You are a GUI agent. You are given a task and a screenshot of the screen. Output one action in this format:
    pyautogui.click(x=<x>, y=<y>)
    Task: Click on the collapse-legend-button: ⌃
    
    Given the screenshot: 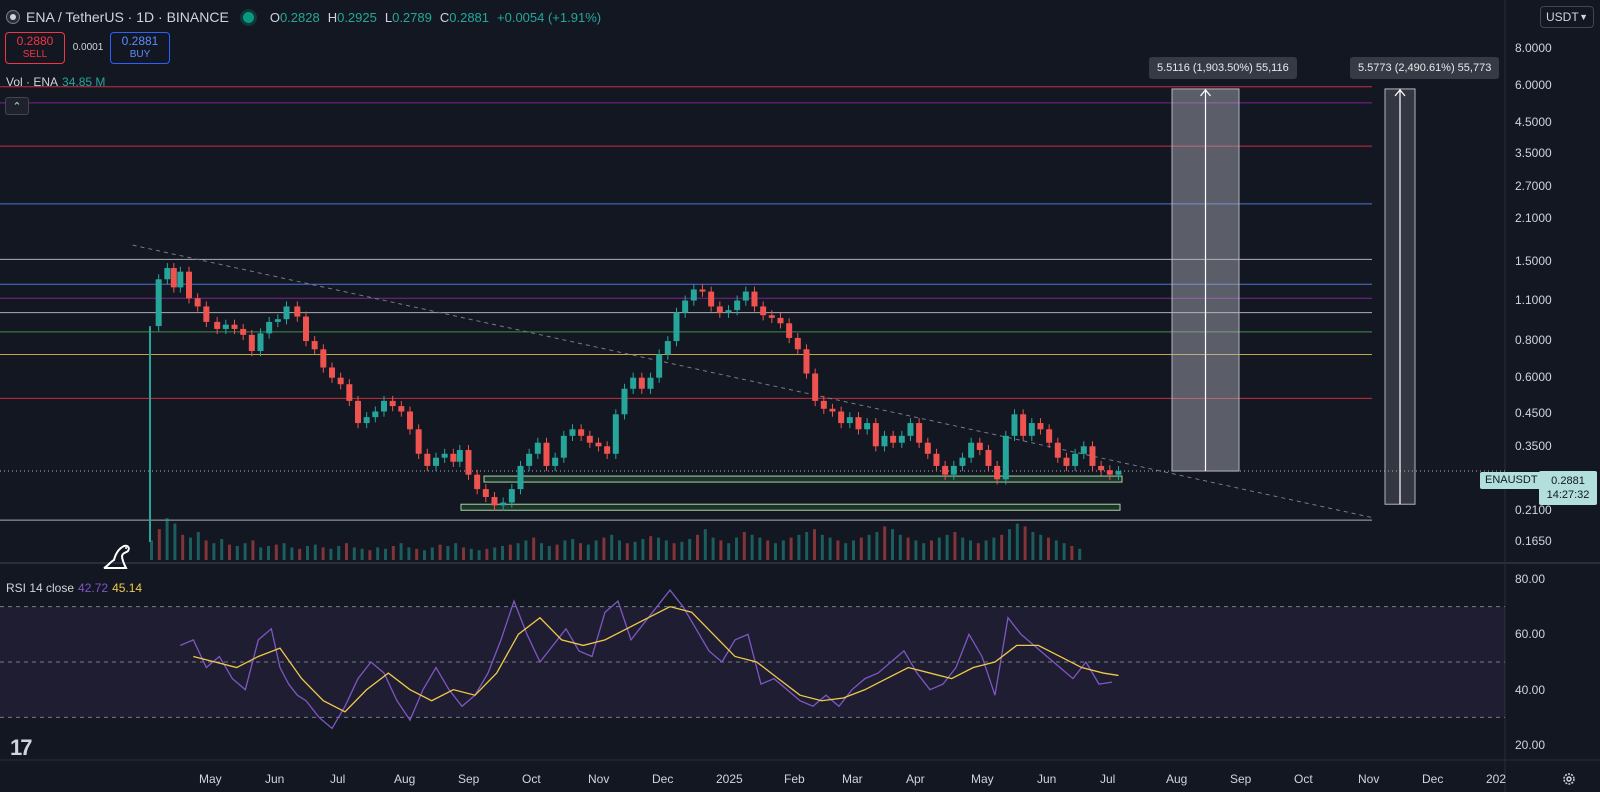 What is the action you would take?
    pyautogui.click(x=17, y=106)
    